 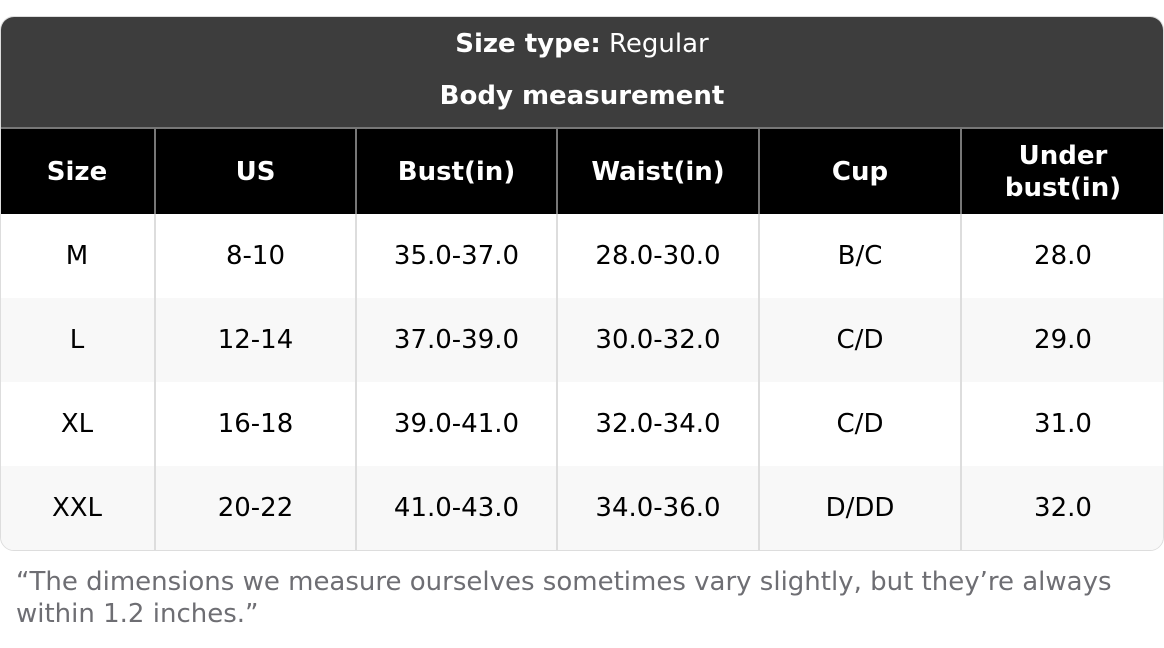 What do you see at coordinates (255, 171) in the screenshot?
I see `column-header: US` at bounding box center [255, 171].